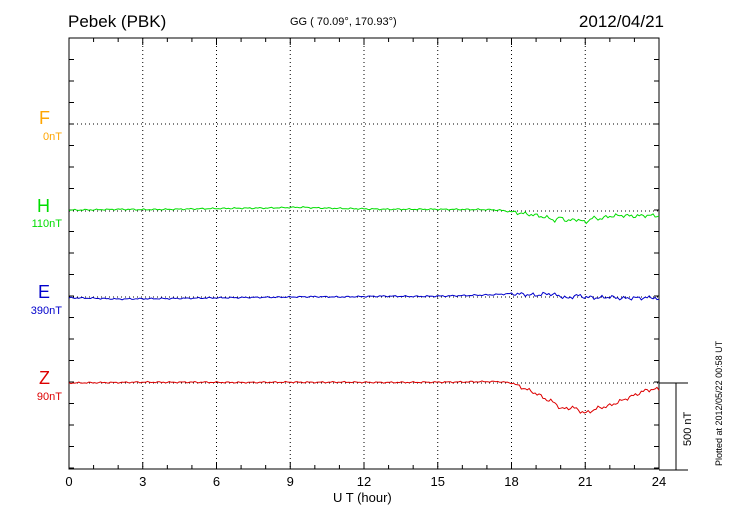 The width and height of the screenshot is (730, 520). Describe the element at coordinates (43, 292) in the screenshot. I see `component-label-e: E` at that location.